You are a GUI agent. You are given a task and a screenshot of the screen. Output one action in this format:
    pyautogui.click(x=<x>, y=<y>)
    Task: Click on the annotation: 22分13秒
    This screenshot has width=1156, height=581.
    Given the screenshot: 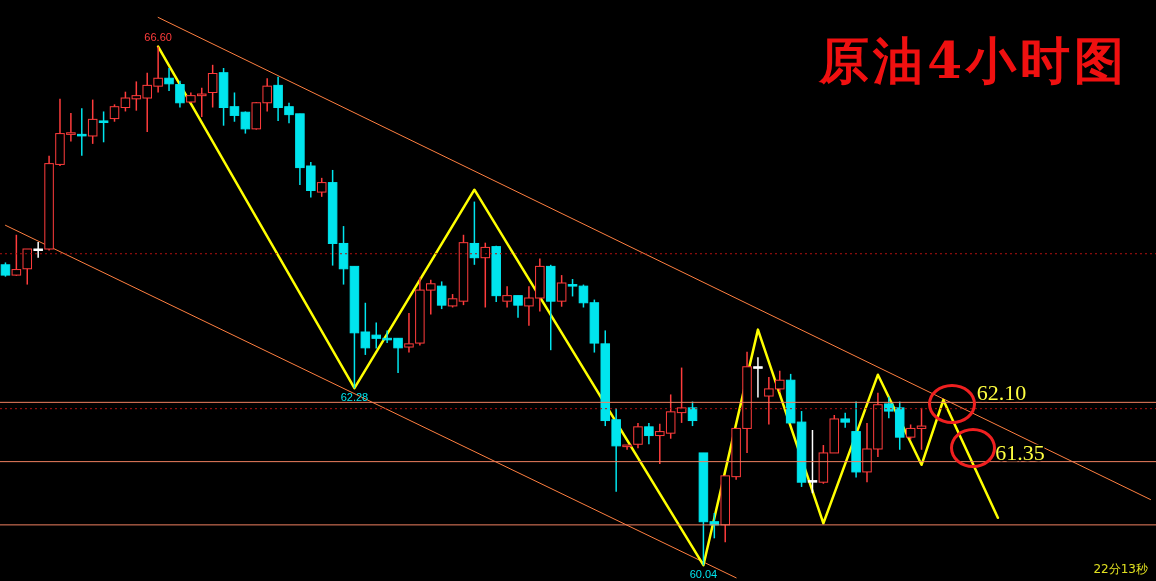 What is the action you would take?
    pyautogui.click(x=1120, y=569)
    